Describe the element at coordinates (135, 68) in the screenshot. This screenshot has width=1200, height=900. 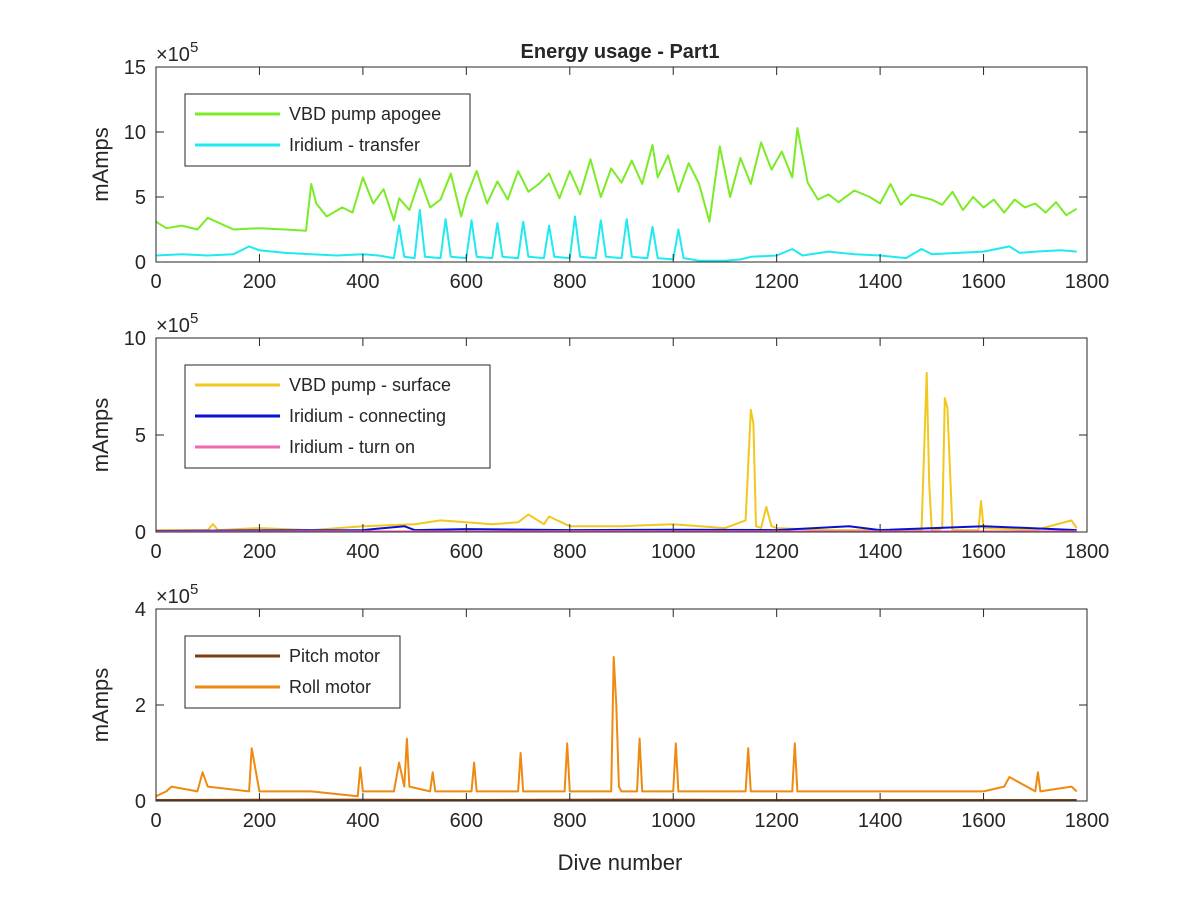
I see `y-tick-label: 15` at that location.